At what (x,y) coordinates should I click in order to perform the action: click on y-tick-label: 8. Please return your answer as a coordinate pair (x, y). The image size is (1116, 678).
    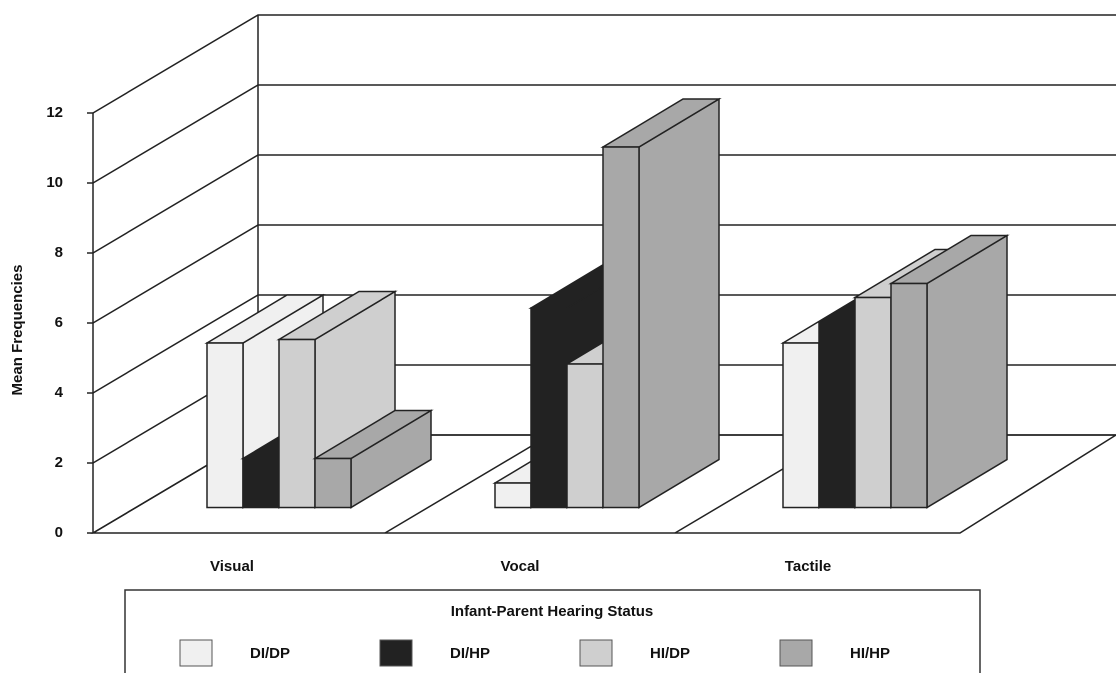
    Looking at the image, I should click on (59, 252).